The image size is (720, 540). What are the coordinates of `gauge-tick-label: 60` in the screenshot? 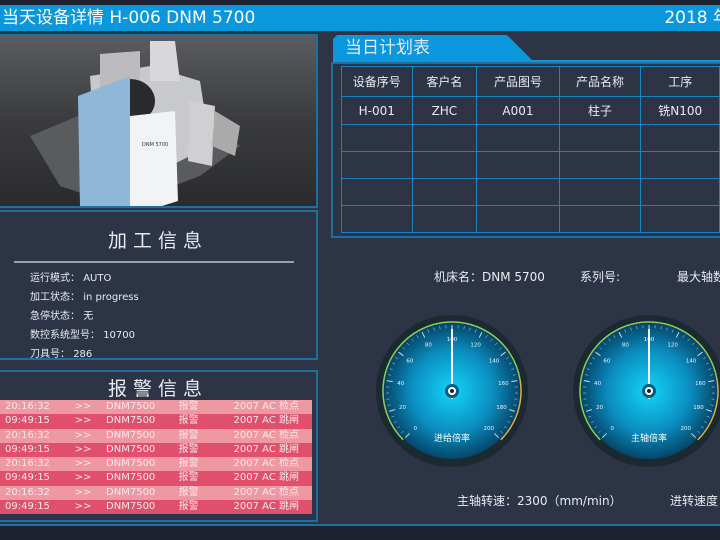 It's located at (409, 361).